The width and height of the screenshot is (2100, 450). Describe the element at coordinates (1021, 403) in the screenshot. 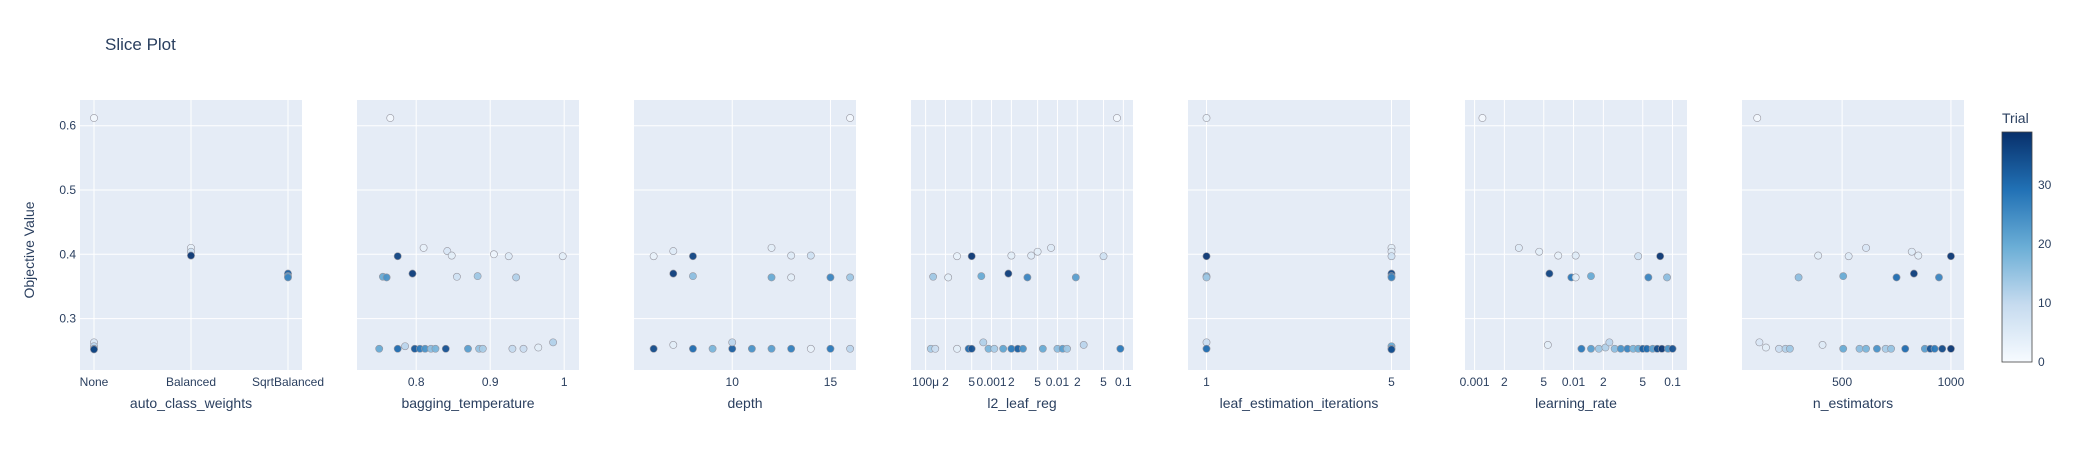

I see `x-axis-title: l2_leaf_reg` at that location.